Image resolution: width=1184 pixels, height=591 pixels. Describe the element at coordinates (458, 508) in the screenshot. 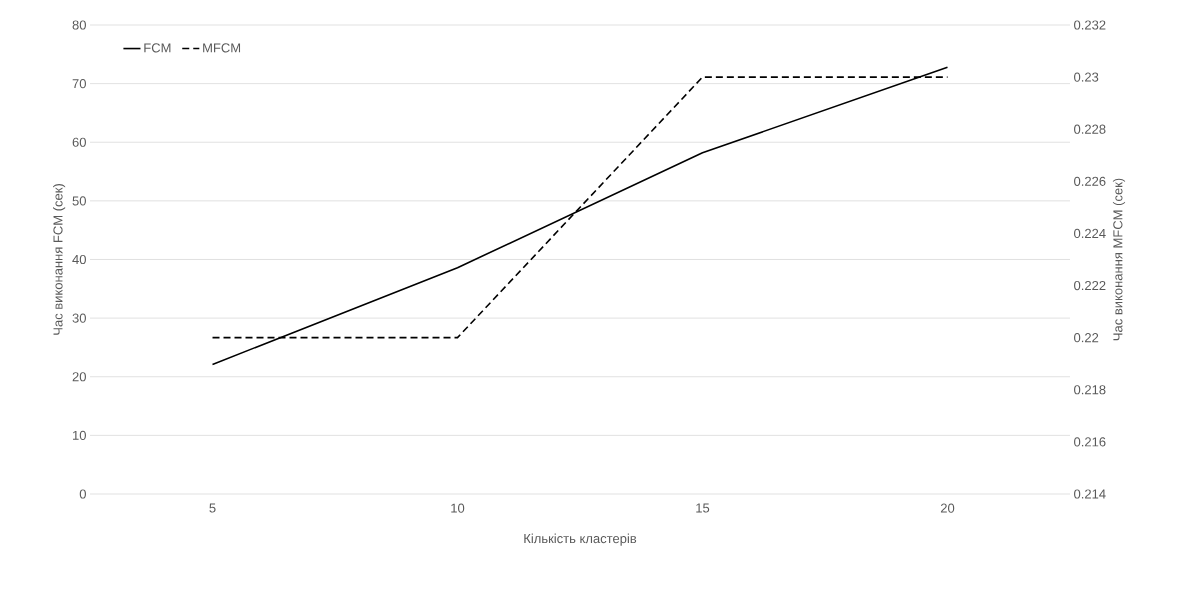

I see `x-tick-label: 10` at that location.